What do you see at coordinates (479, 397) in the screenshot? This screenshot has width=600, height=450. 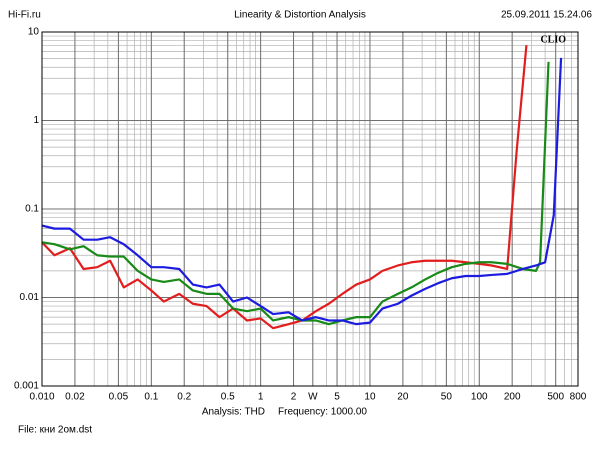 I see `x-tick-label: 100` at bounding box center [479, 397].